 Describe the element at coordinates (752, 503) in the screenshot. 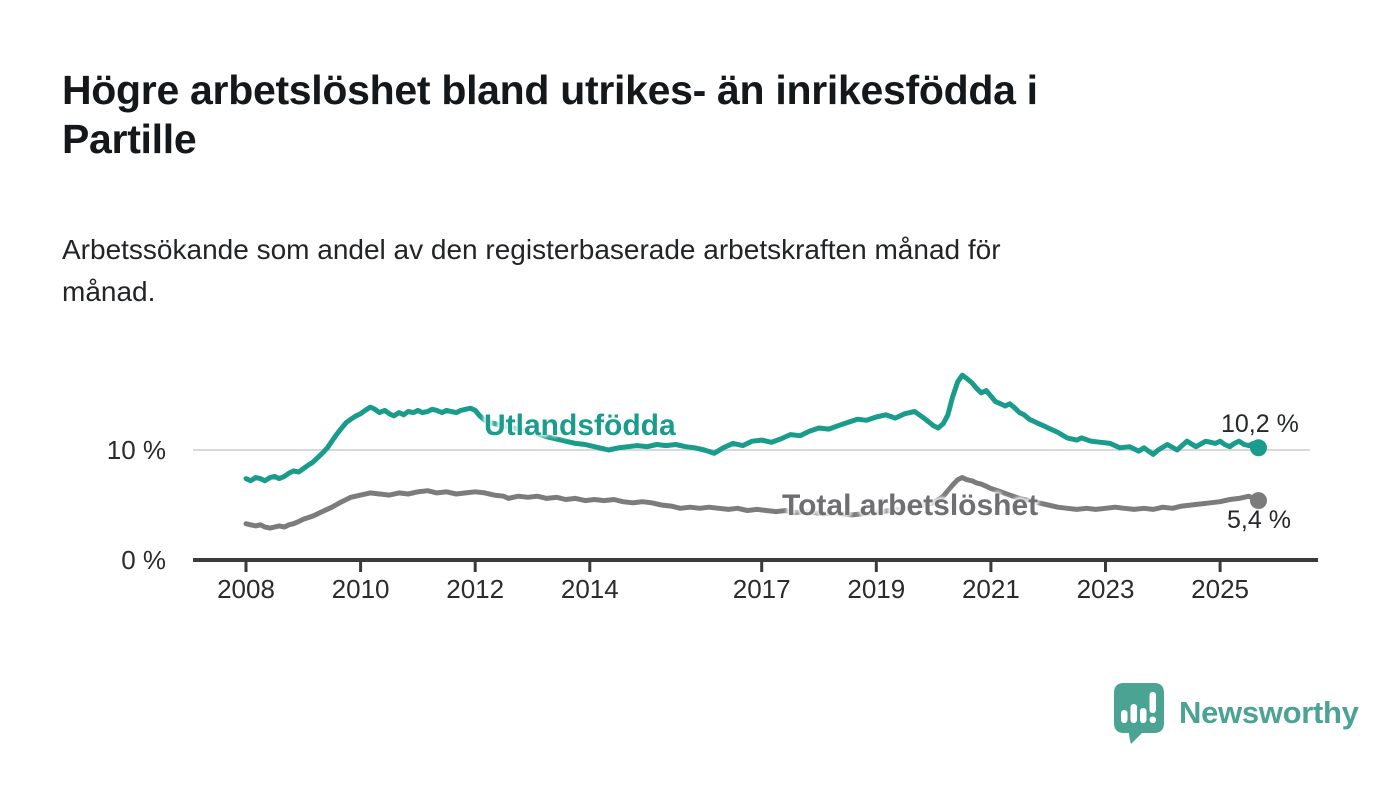

I see `series-line-total-arbetsloshet` at that location.